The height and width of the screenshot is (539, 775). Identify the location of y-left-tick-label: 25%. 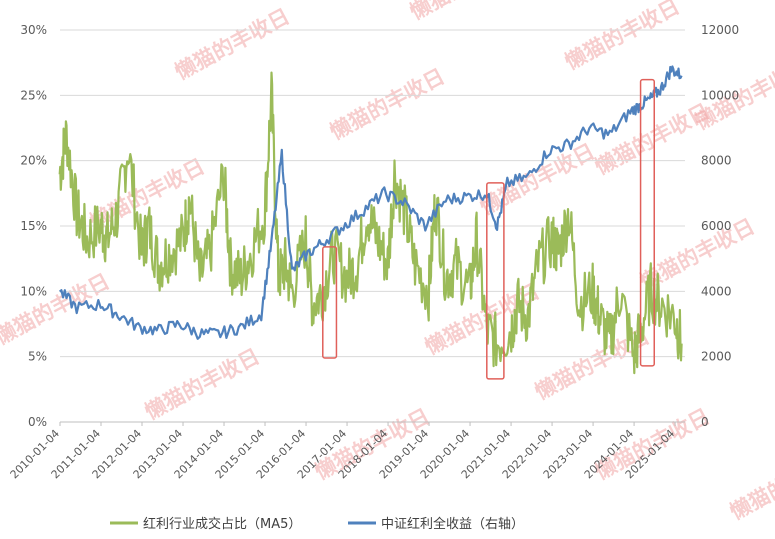
(33, 95).